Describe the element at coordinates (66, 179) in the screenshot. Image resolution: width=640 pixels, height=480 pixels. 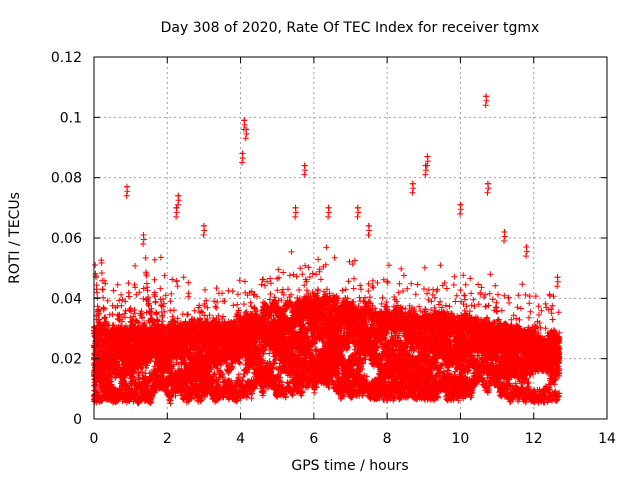
I see `y-tick-label: 0.08` at that location.